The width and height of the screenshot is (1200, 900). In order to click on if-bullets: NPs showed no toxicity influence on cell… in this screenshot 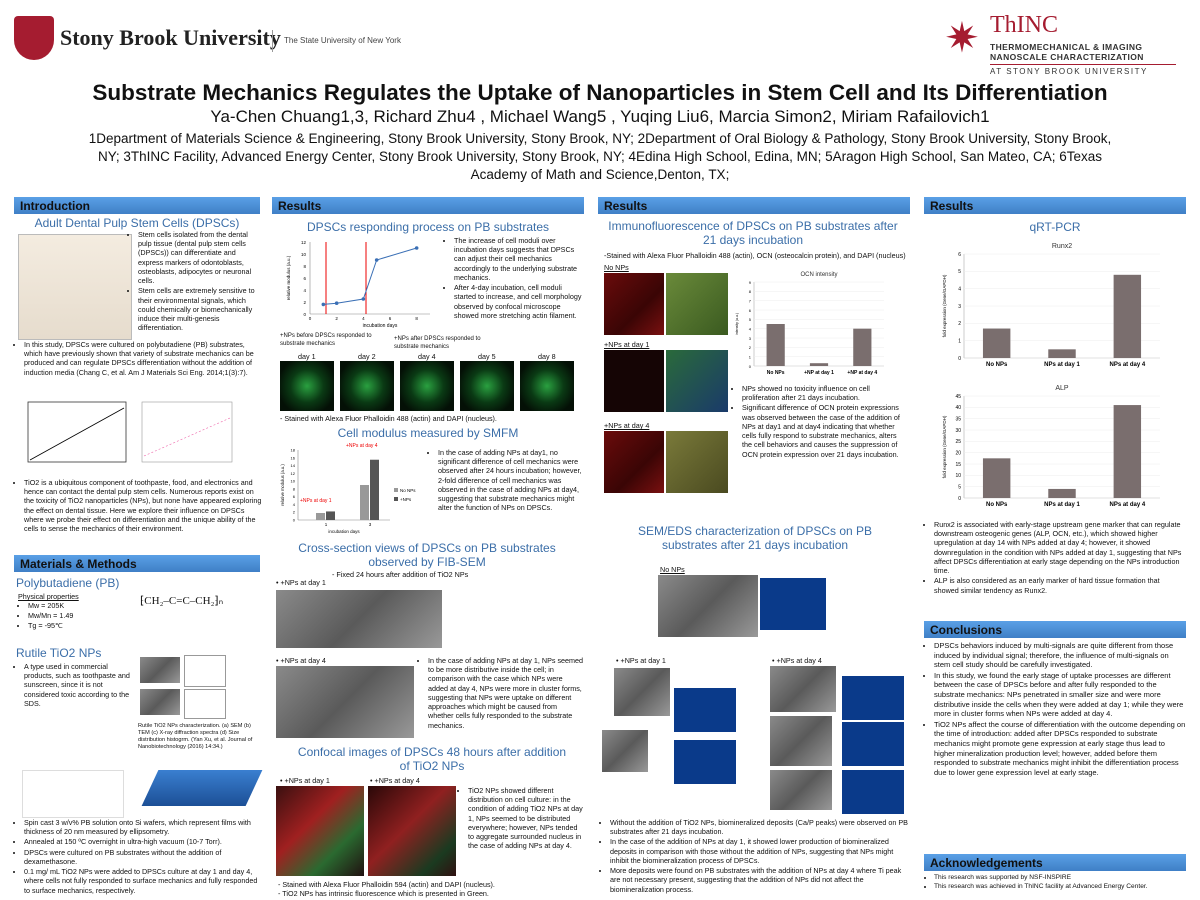, I will do `click(820, 422)`.